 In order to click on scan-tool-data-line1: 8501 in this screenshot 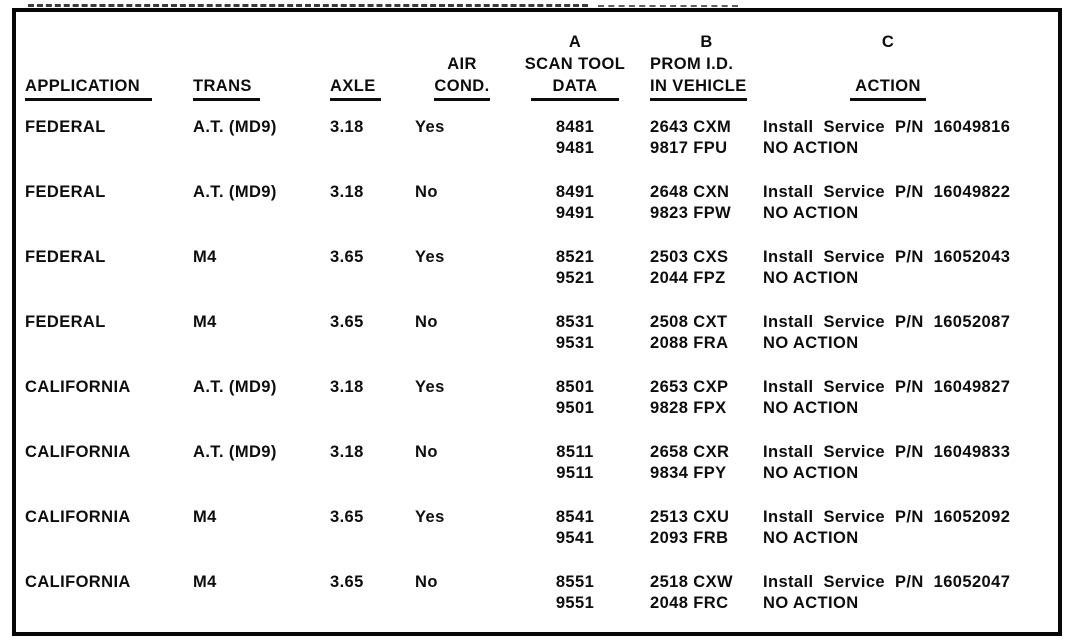, I will do `click(575, 387)`.